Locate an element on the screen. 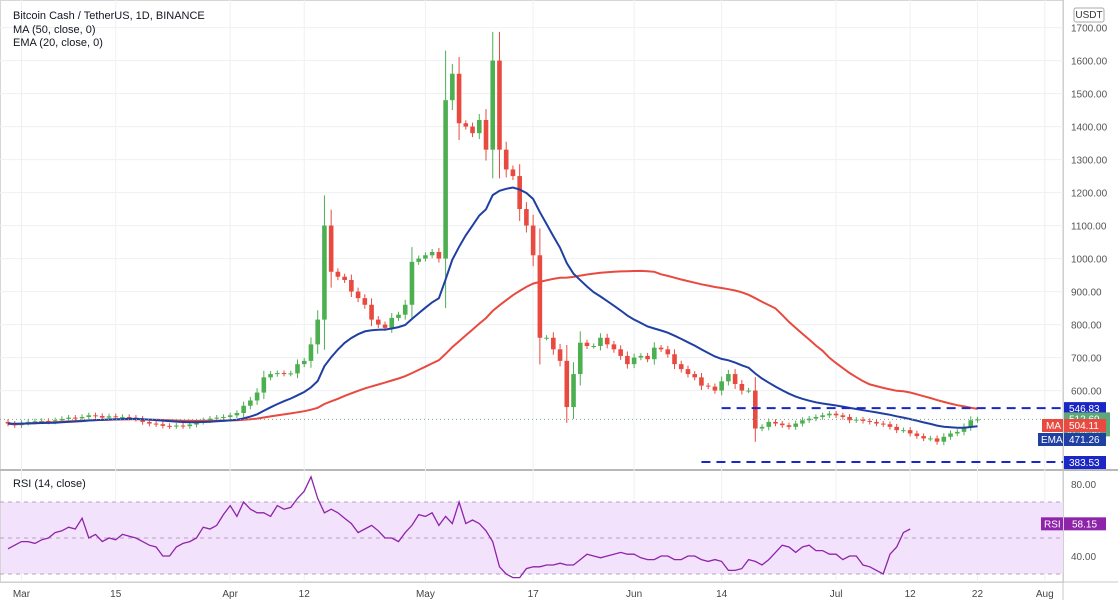 This screenshot has height=612, width=1118. rsi-legend: RSI (14, close) is located at coordinates (49, 484).